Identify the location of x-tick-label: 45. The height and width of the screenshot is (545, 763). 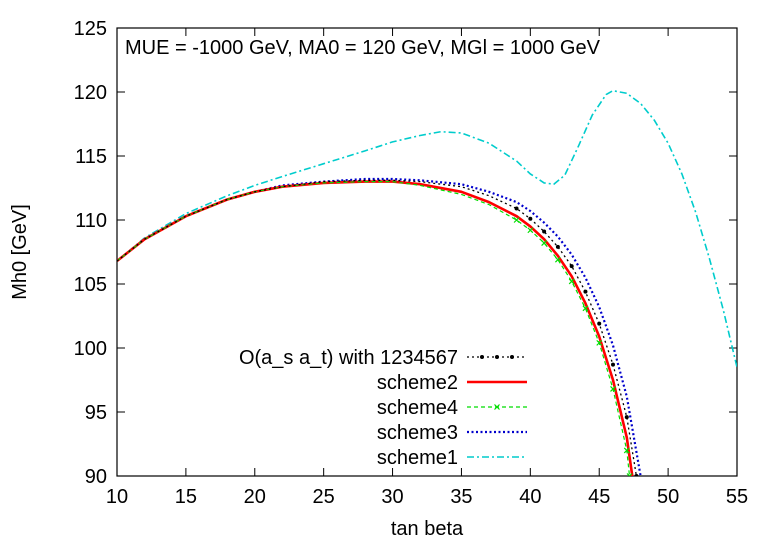
(599, 497).